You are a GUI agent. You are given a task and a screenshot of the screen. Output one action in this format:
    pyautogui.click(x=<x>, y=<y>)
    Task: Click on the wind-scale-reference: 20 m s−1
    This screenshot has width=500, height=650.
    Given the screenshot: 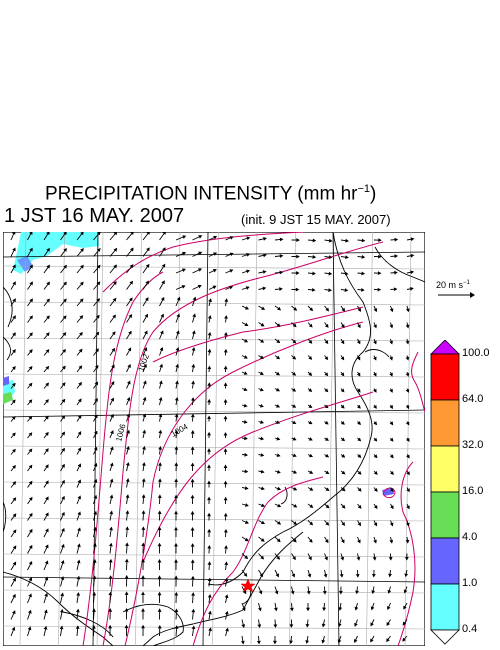 What is the action you would take?
    pyautogui.click(x=456, y=289)
    